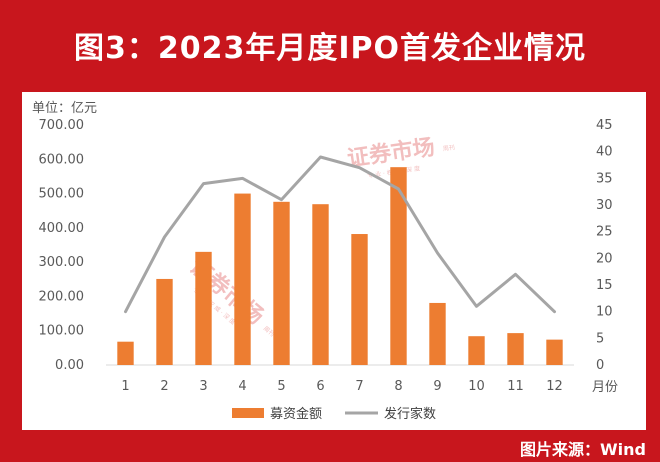 Image resolution: width=660 pixels, height=462 pixels. I want to click on x-tick-label: 8, so click(398, 386).